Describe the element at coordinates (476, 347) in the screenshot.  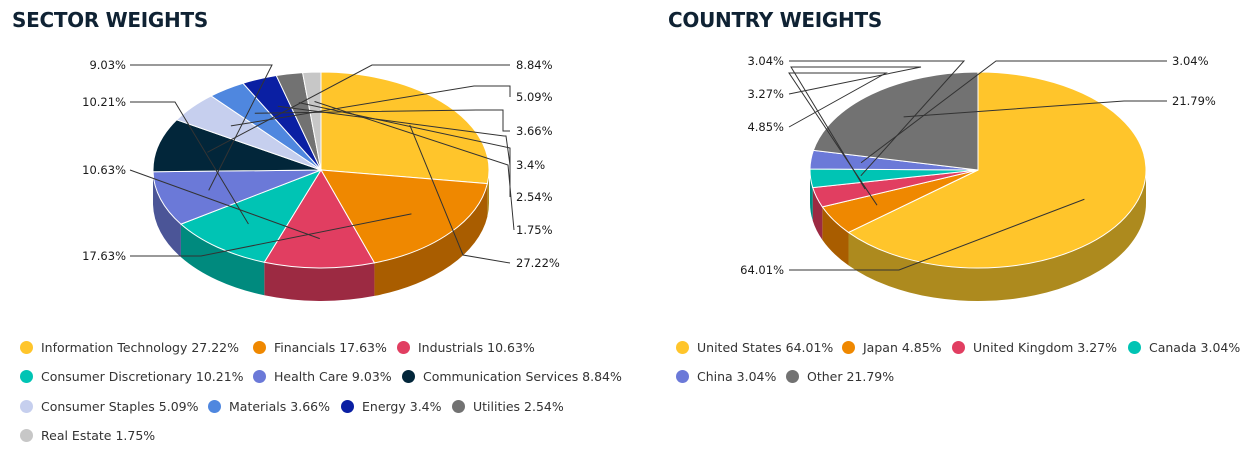
I see `legend-label: Industrials 10.63%` at that location.